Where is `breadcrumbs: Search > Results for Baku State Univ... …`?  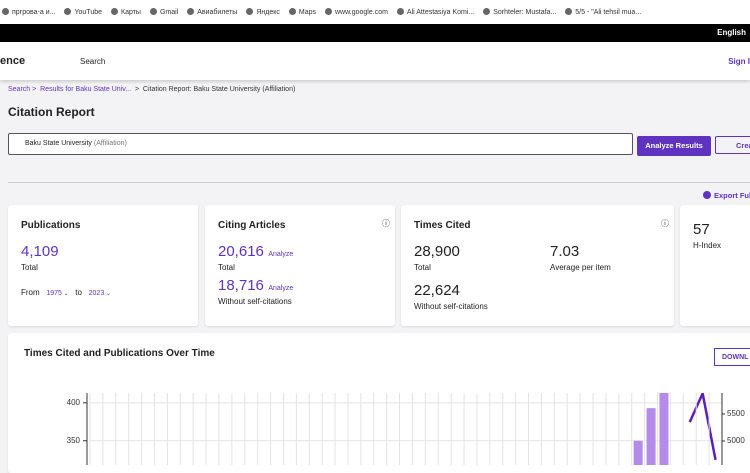
breadcrumbs: Search > Results for Baku State Univ... … is located at coordinates (151, 89).